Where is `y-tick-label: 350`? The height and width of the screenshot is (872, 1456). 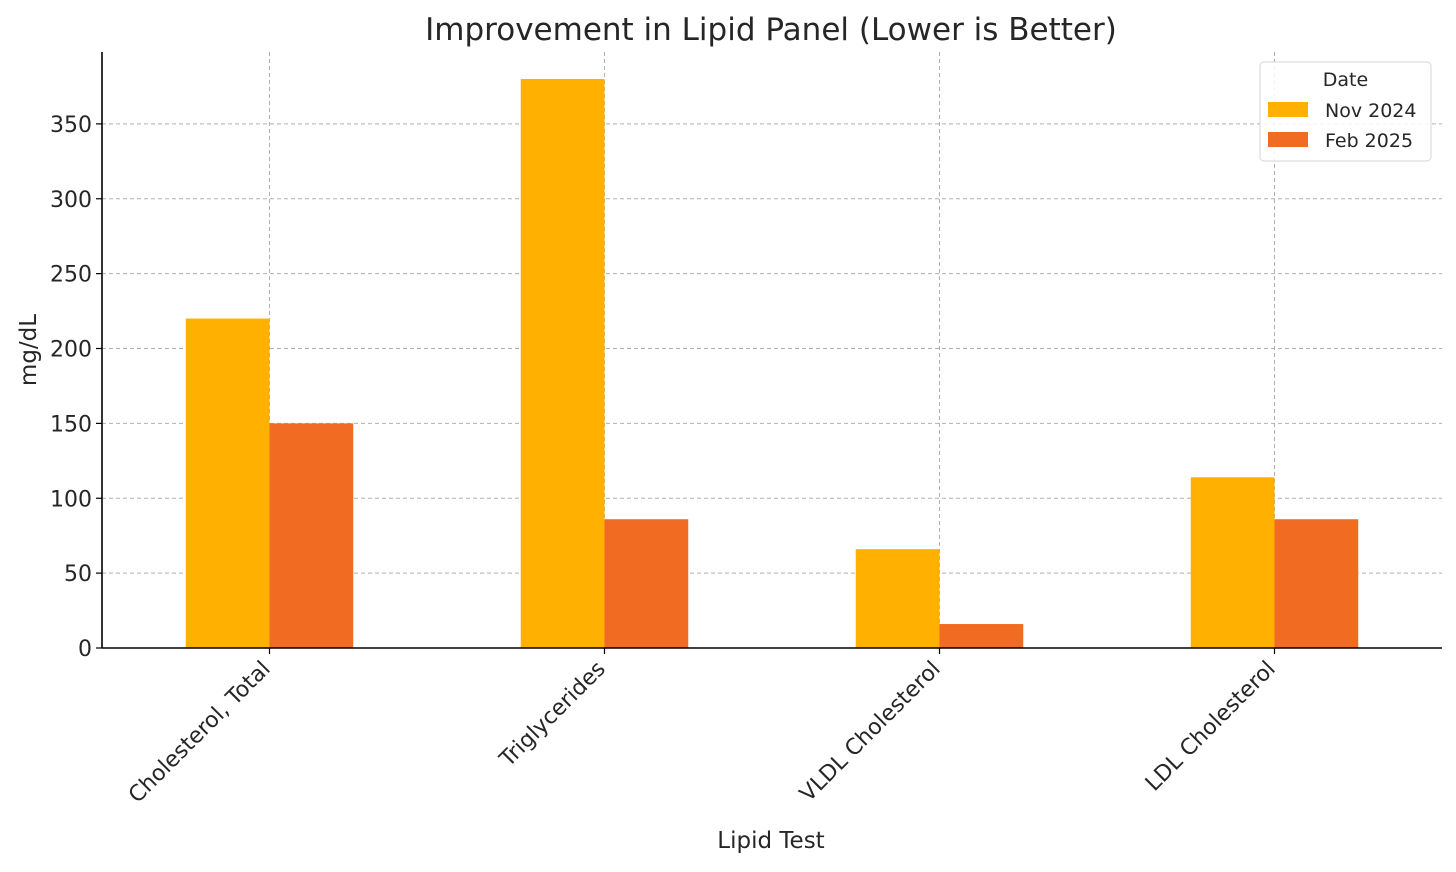
y-tick-label: 350 is located at coordinates (71, 125).